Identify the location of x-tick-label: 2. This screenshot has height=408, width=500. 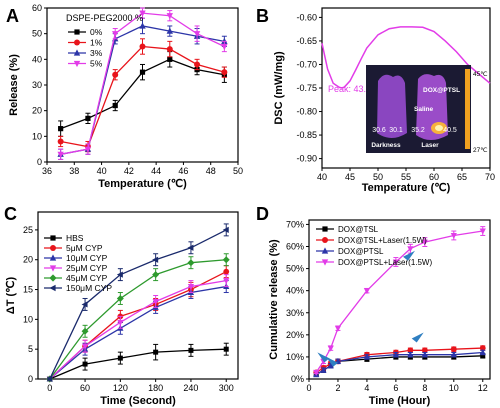
(337, 388).